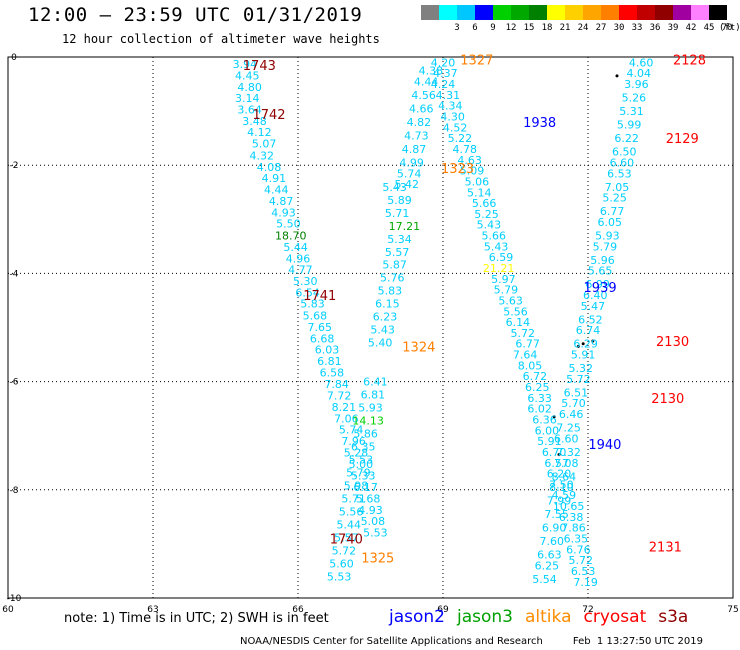  I want to click on swh-observation: 5.34, so click(399, 239).